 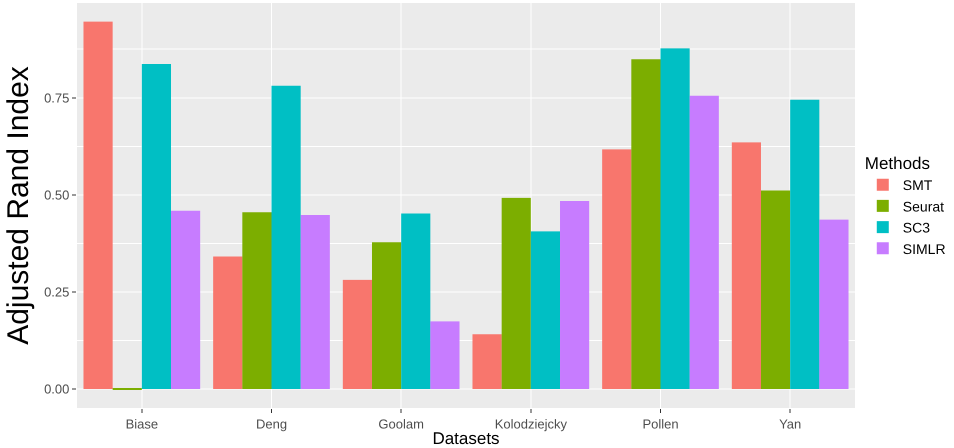 What do you see at coordinates (790, 424) in the screenshot?
I see `x-tick-label: Yan` at bounding box center [790, 424].